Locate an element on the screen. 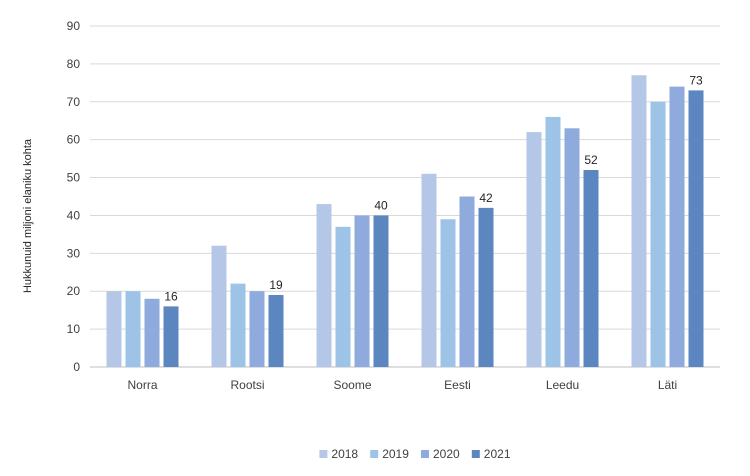 This screenshot has height=476, width=750. bar-norra-2020 is located at coordinates (152, 332).